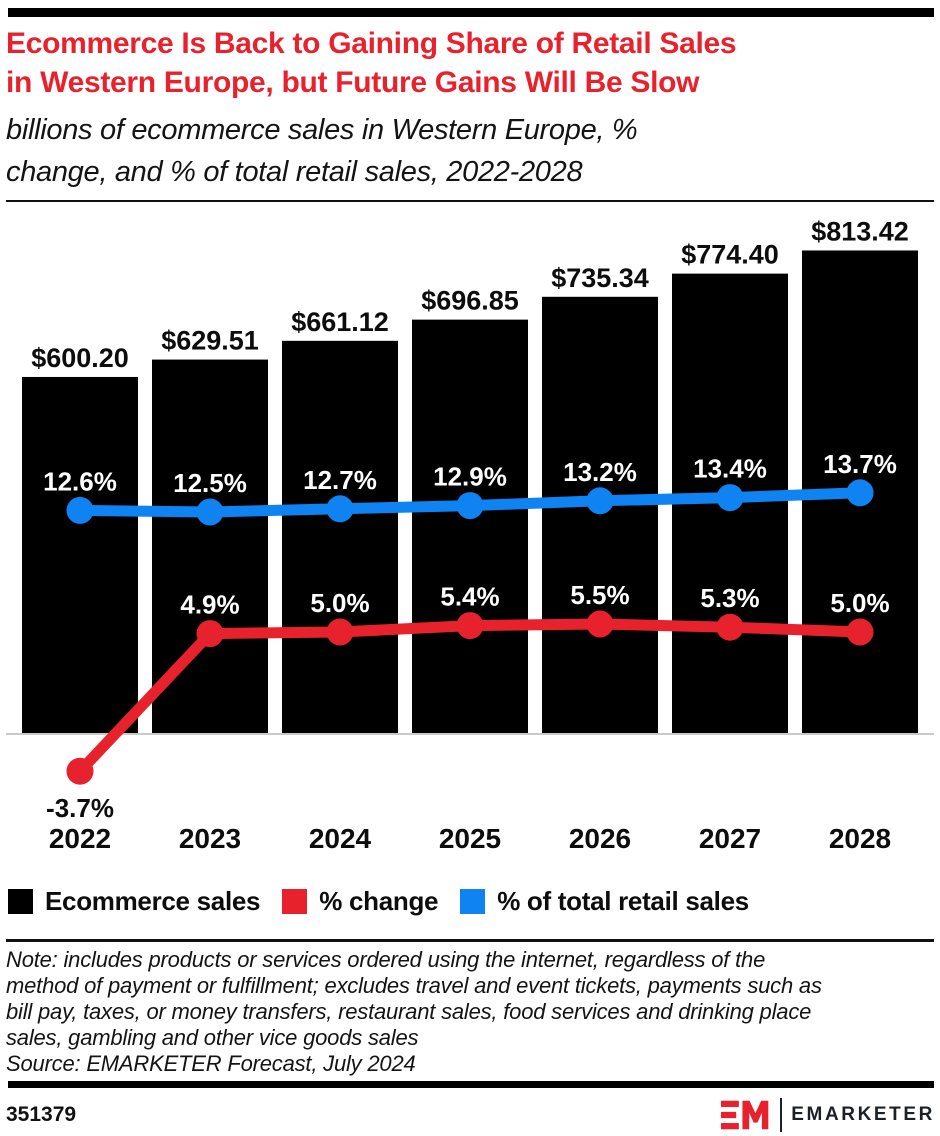 The width and height of the screenshot is (940, 1136). What do you see at coordinates (20, 901) in the screenshot?
I see `legend-swatch-black` at bounding box center [20, 901].